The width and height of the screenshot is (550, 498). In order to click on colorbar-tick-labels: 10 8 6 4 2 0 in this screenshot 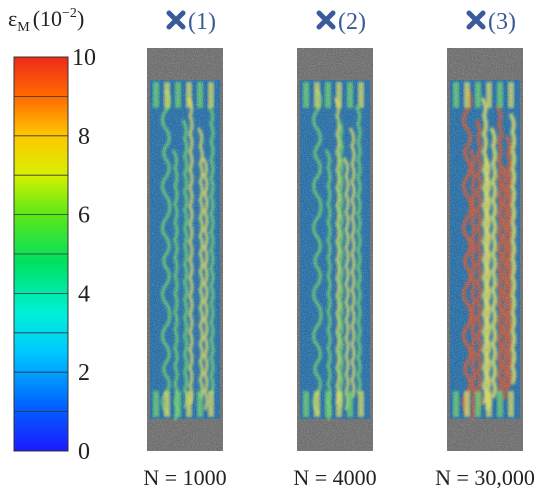, I will do `click(84, 255)`.